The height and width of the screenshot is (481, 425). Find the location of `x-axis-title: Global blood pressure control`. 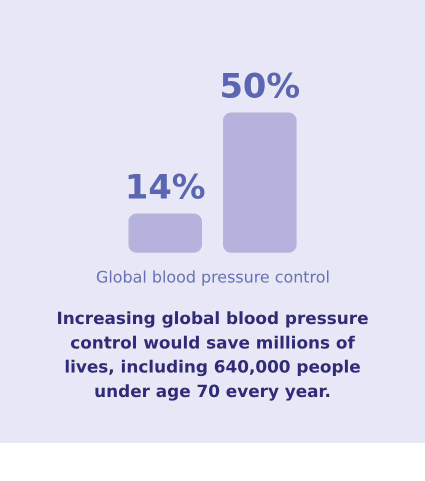

x-axis-title: Global blood pressure control is located at coordinates (213, 276).